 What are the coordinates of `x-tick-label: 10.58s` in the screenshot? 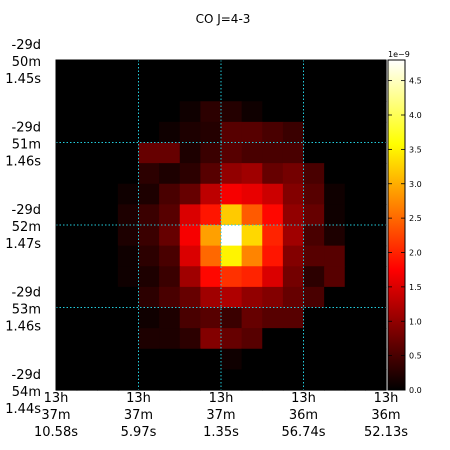 It's located at (56, 432).